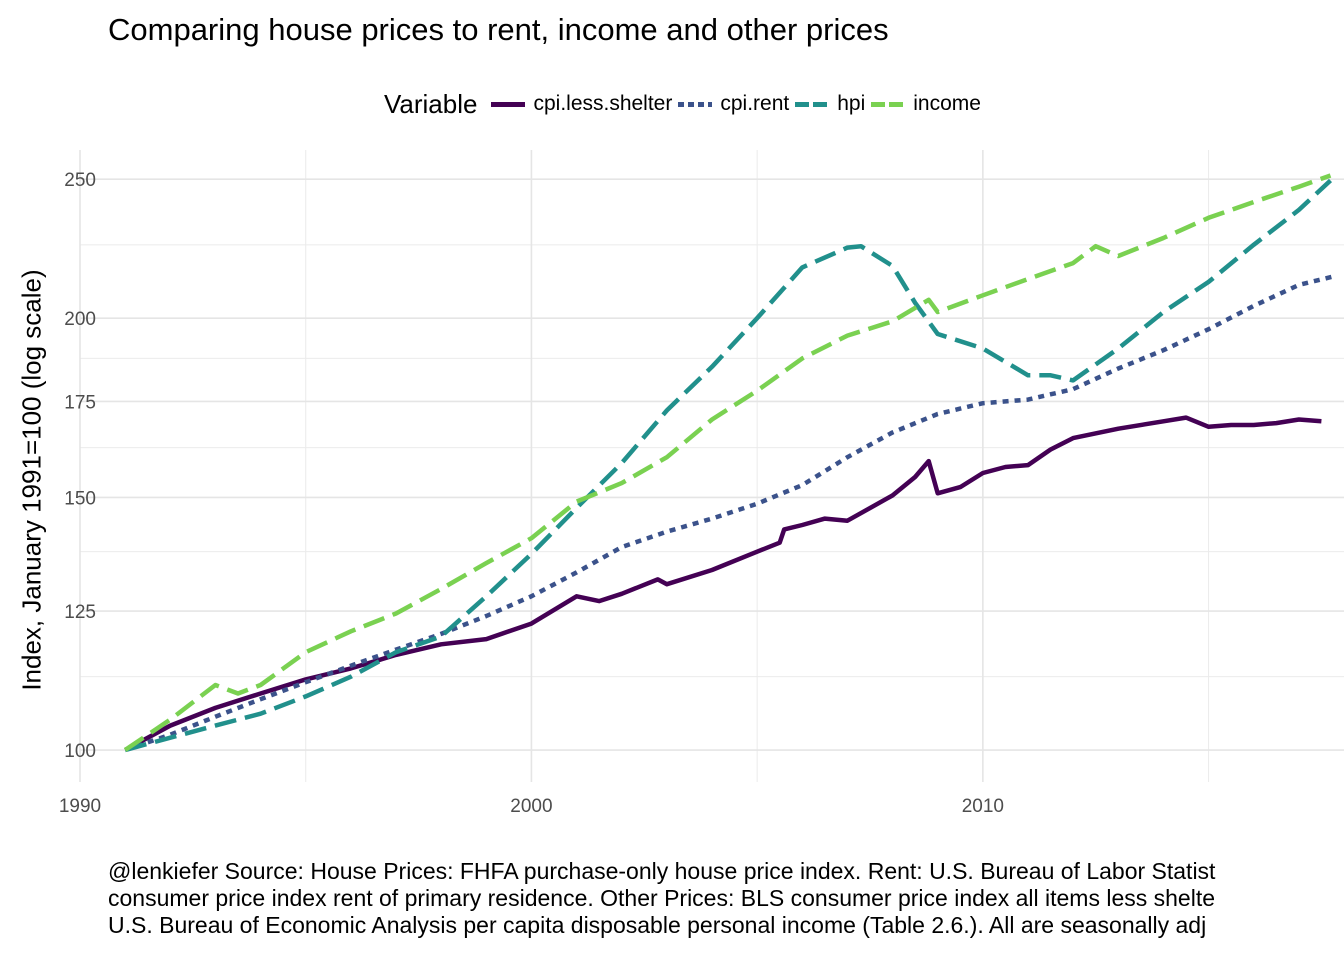  Describe the element at coordinates (80, 402) in the screenshot. I see `y-tick-label: 175` at that location.